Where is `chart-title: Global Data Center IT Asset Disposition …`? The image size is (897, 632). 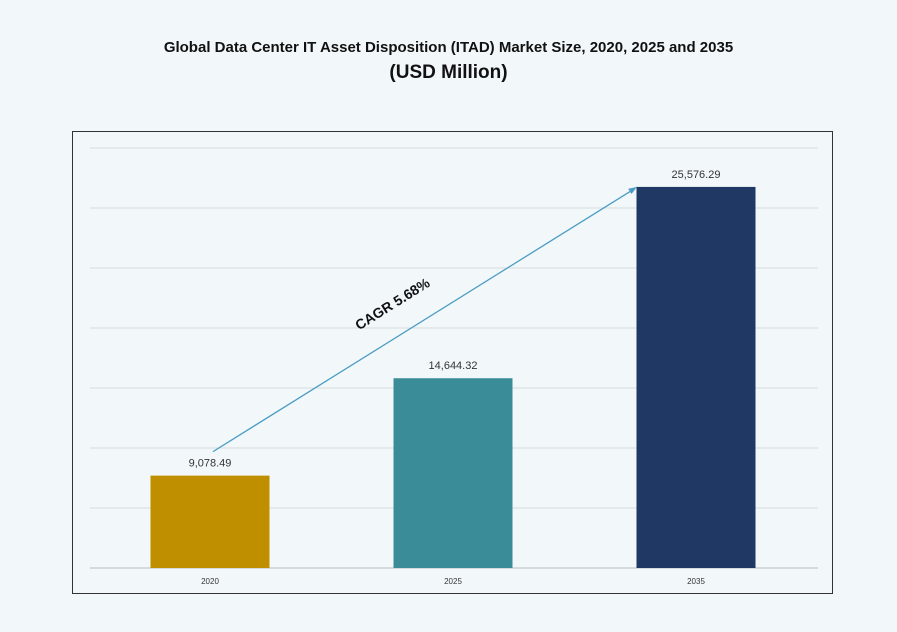 chart-title: Global Data Center IT Asset Disposition … is located at coordinates (448, 47).